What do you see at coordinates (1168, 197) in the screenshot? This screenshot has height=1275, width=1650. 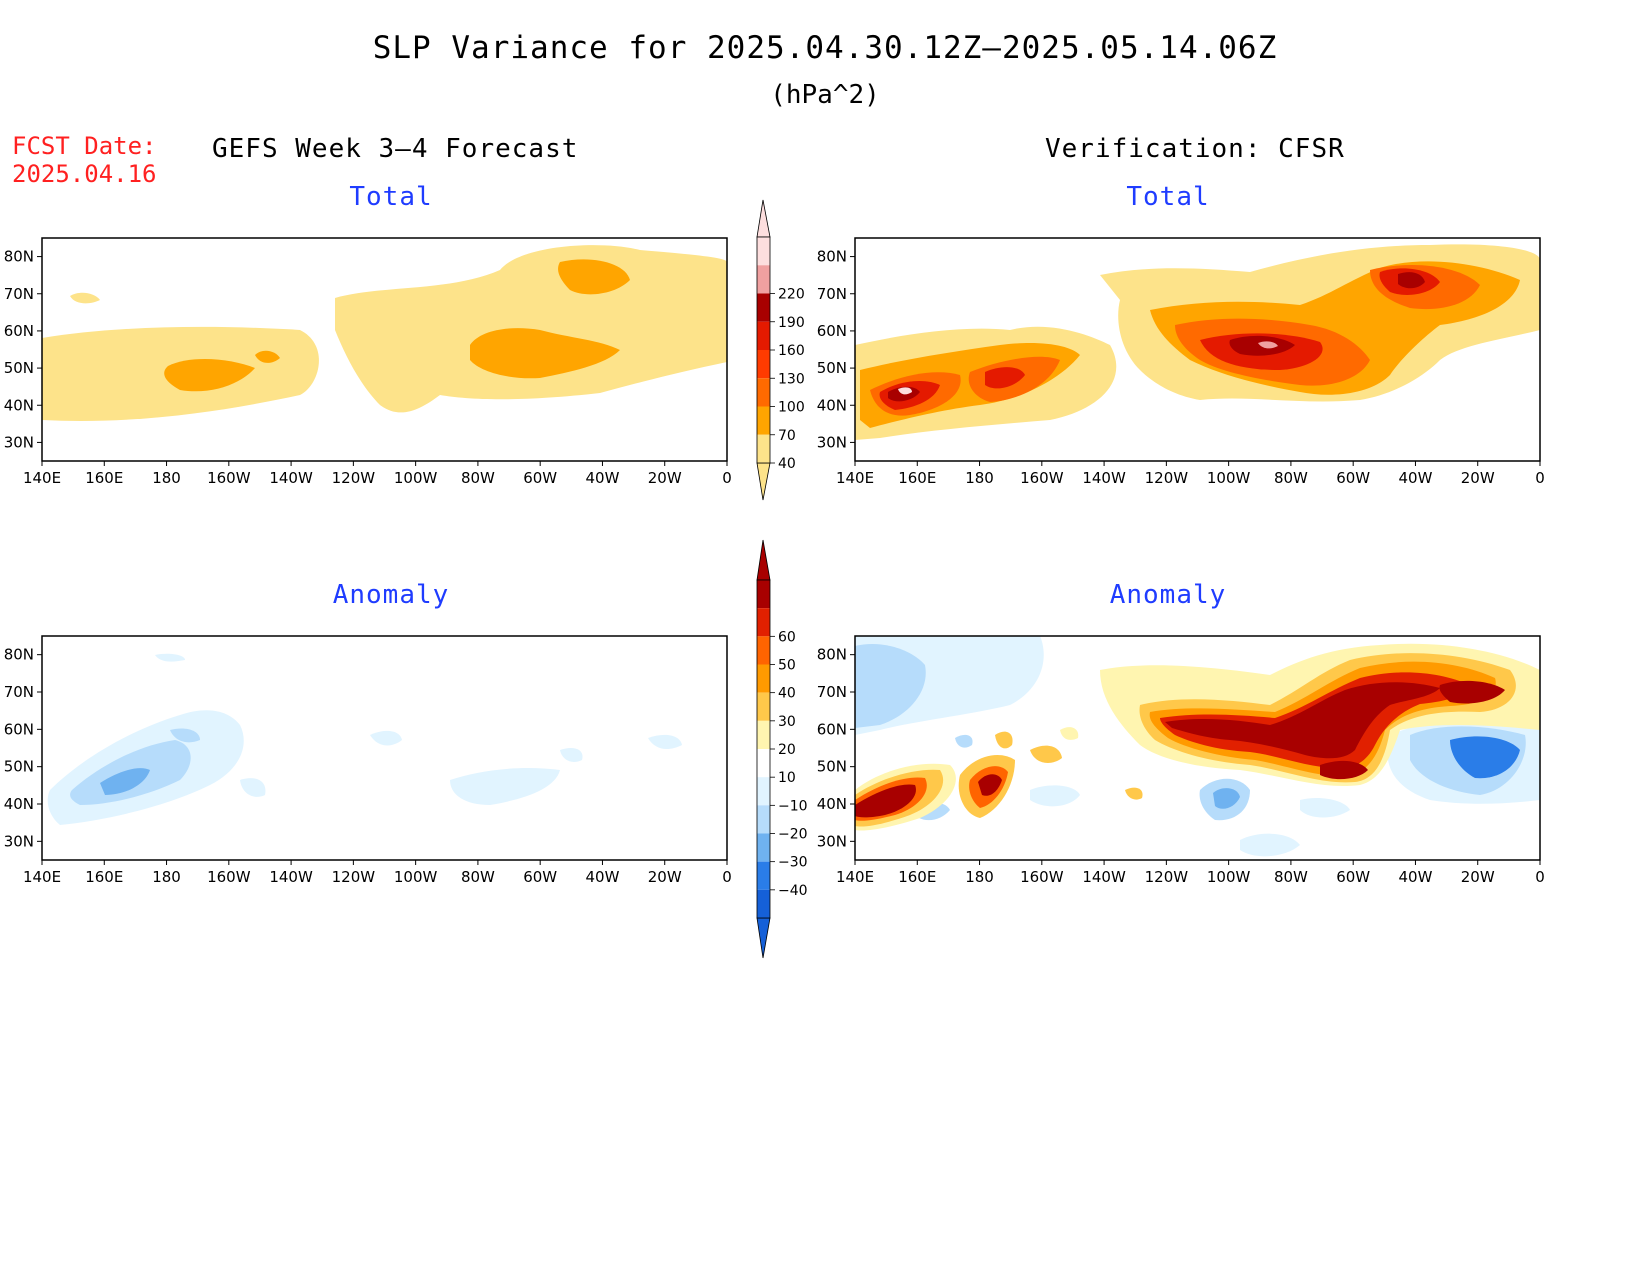 I see `panel-title-verification-total: Total` at bounding box center [1168, 197].